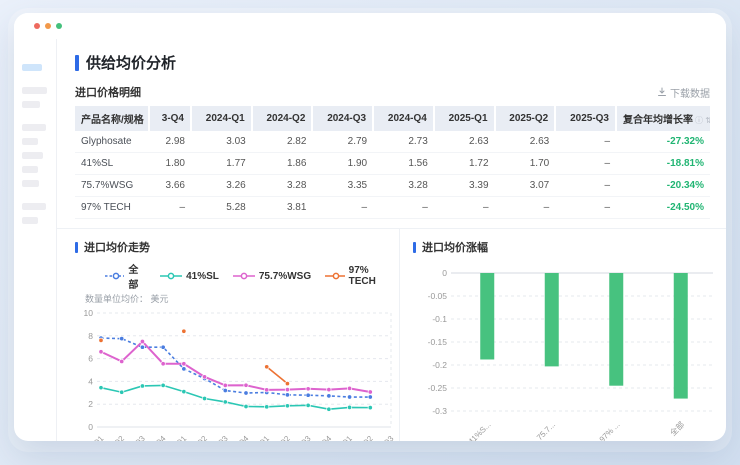  What do you see at coordinates (90, 359) in the screenshot?
I see `y-tick-label: 6` at bounding box center [90, 359].